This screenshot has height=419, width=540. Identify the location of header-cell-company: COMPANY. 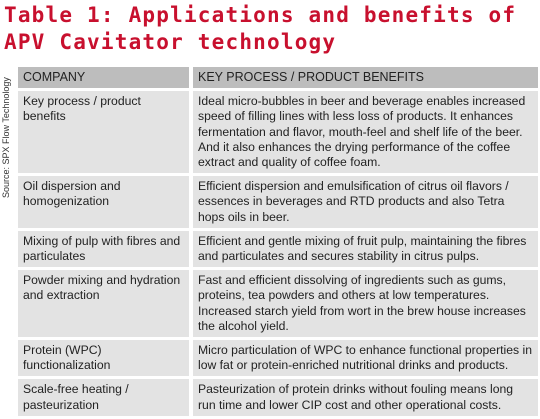
(103, 78).